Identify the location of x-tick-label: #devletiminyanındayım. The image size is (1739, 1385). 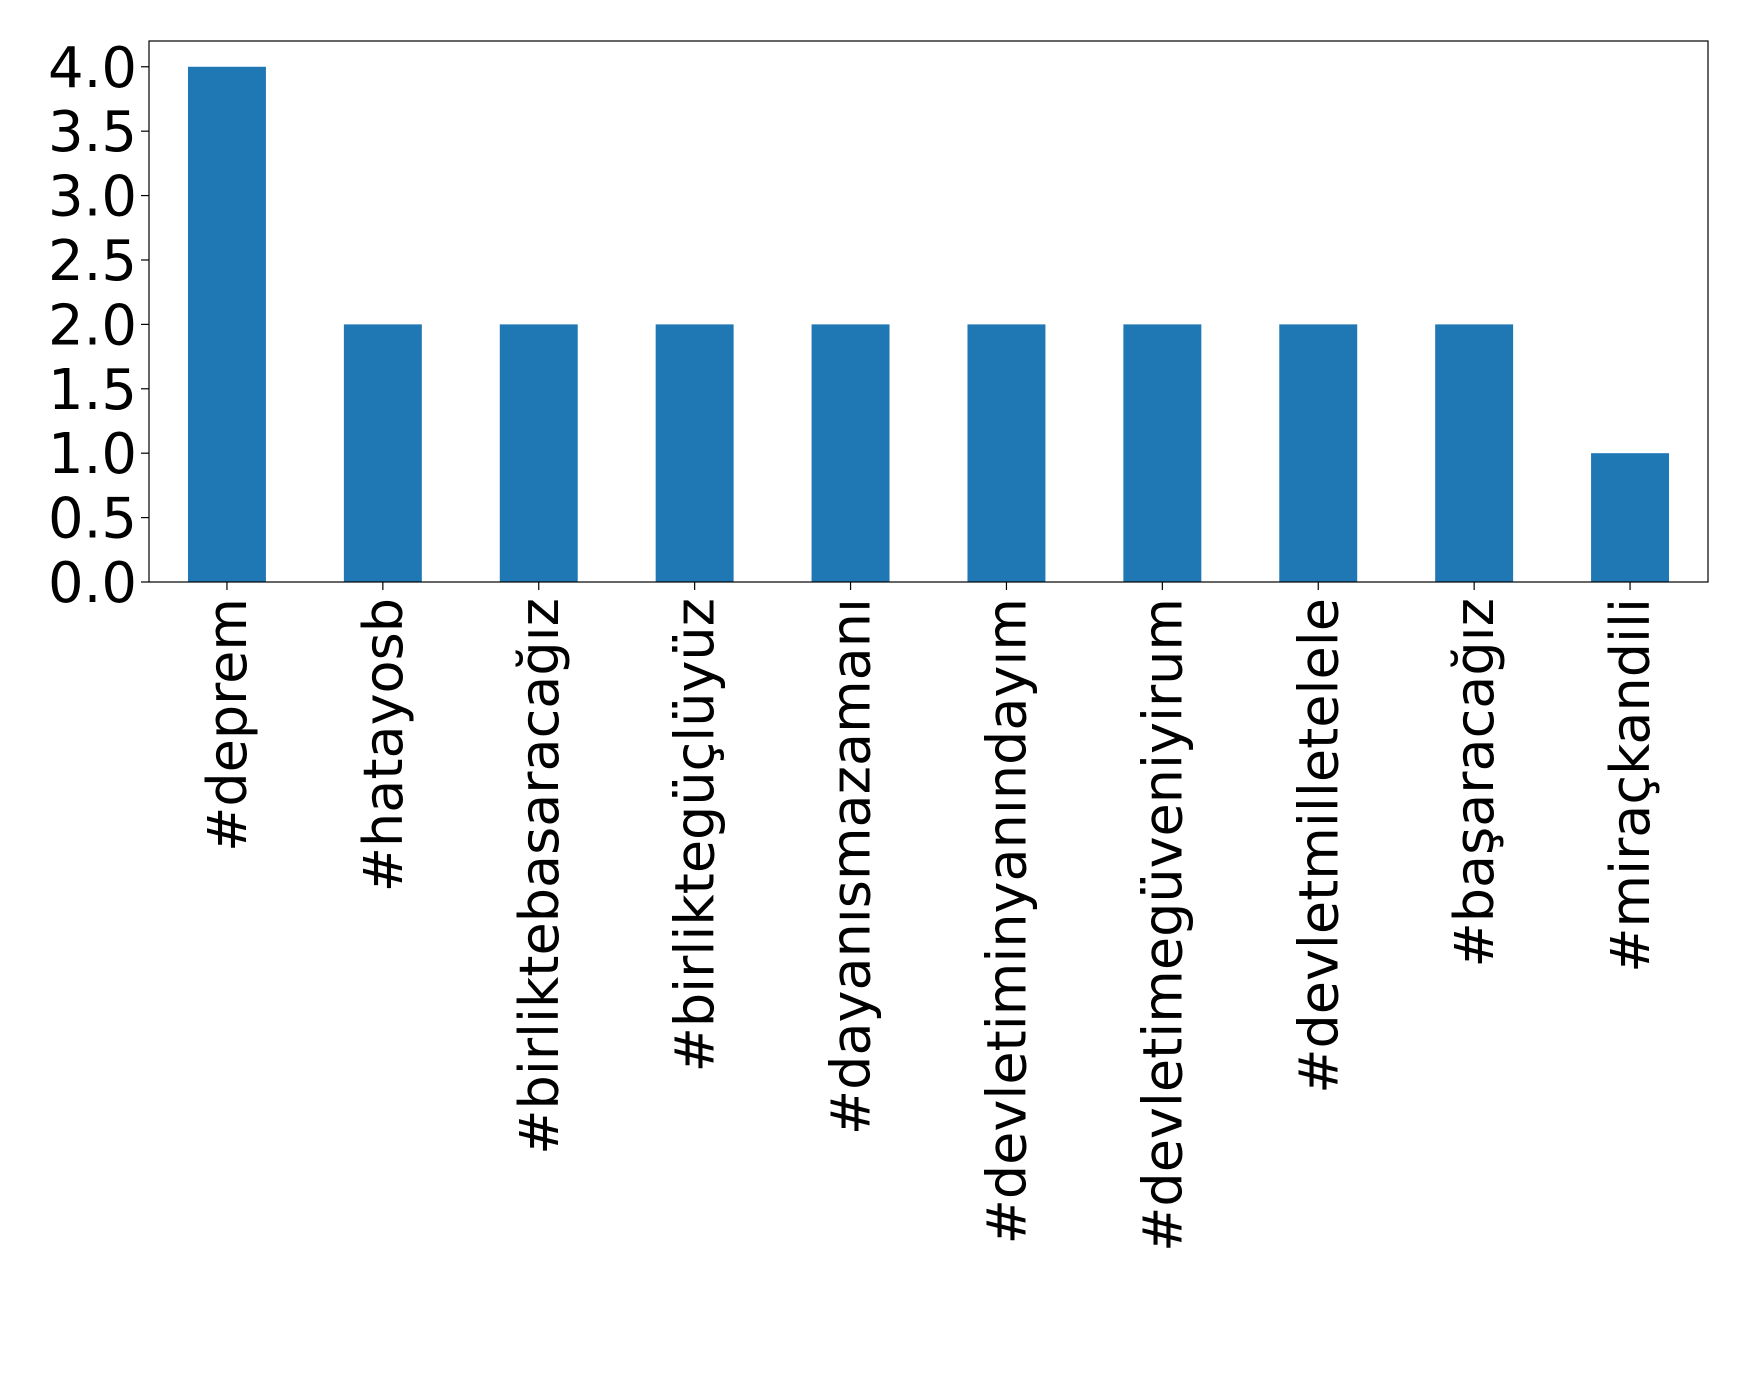
(1006, 921).